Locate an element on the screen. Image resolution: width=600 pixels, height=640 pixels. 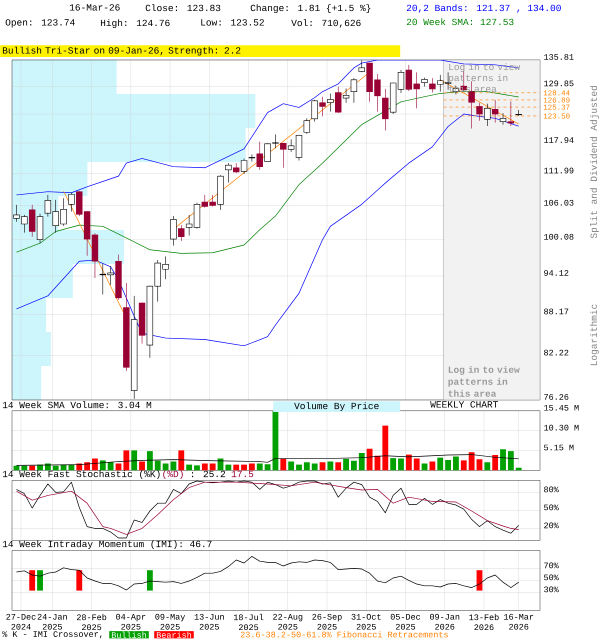
y-tick-label: 129.85 is located at coordinates (559, 83).